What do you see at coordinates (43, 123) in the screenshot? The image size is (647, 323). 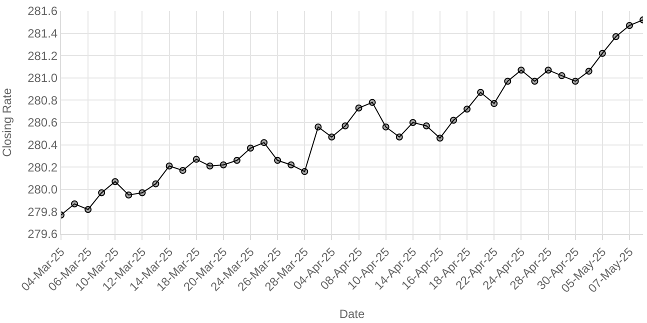 I see `y-tick-label: 280.6` at bounding box center [43, 123].